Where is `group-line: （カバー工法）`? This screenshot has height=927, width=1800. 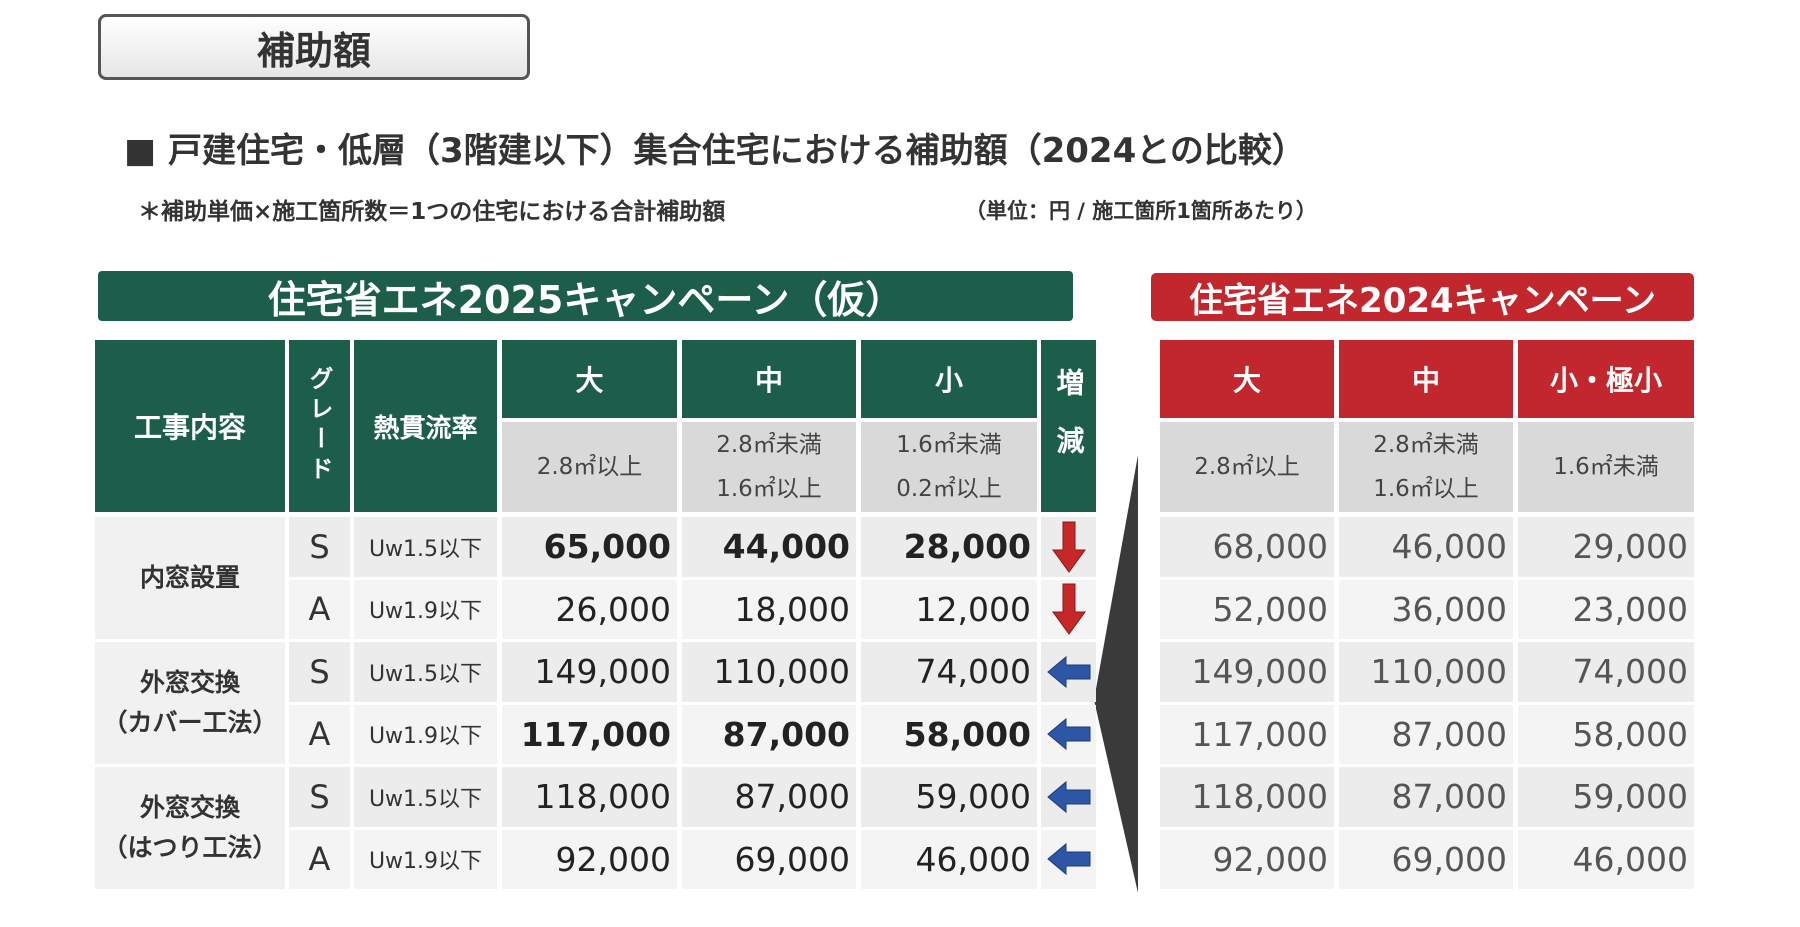 group-line: （カバー工法） is located at coordinates (190, 722).